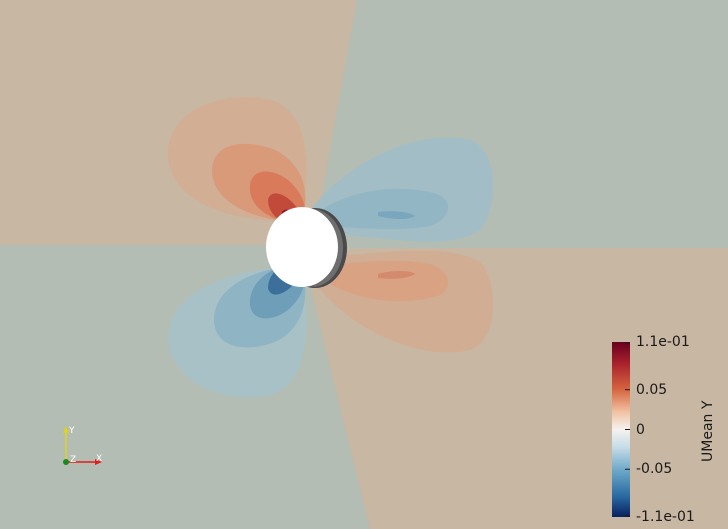 The width and height of the screenshot is (728, 529). I want to click on orientation-axes: Y Z X, so click(86, 447).